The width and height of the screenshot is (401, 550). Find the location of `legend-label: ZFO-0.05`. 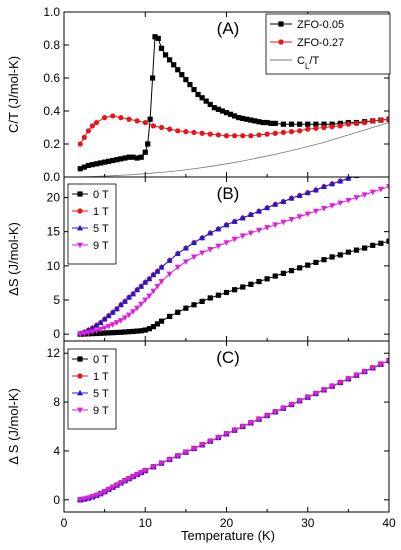

legend-label: ZFO-0.05 is located at coordinates (320, 25).